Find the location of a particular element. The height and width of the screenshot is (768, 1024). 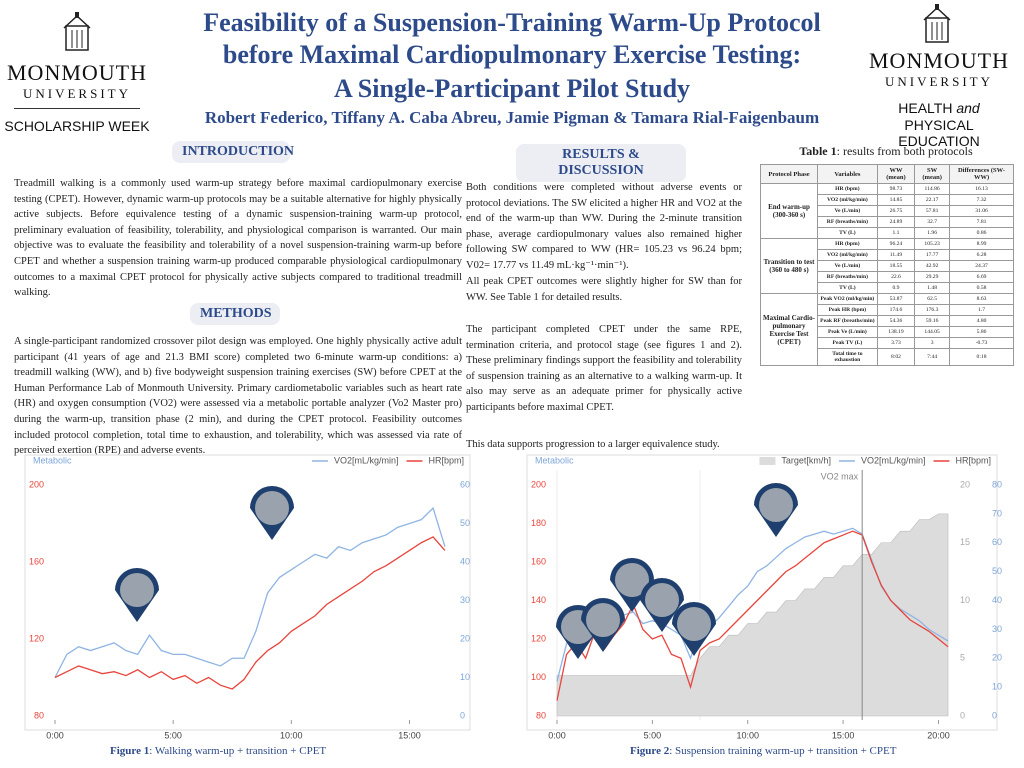

table-row: Ve (L/min) 18.55 42.92 24.37 is located at coordinates (887, 266).